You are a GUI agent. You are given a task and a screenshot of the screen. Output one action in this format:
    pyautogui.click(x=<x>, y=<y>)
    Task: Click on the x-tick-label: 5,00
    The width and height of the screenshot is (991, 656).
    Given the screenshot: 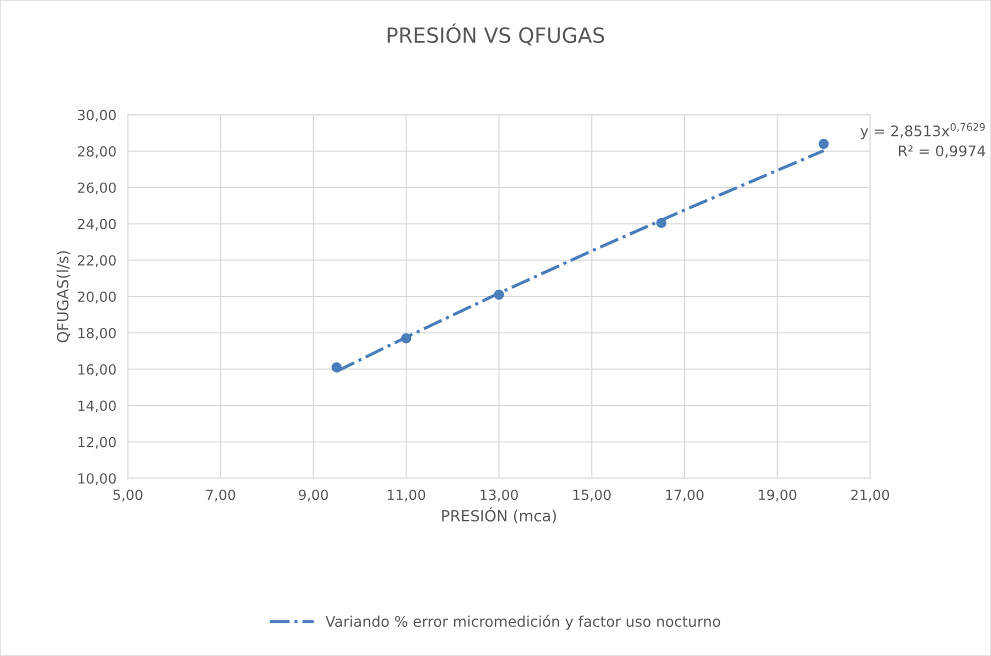 What is the action you would take?
    pyautogui.click(x=127, y=496)
    